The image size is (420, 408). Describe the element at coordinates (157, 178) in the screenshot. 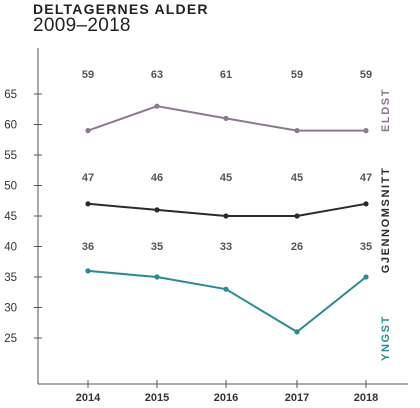

I see `data-label: 46` at that location.